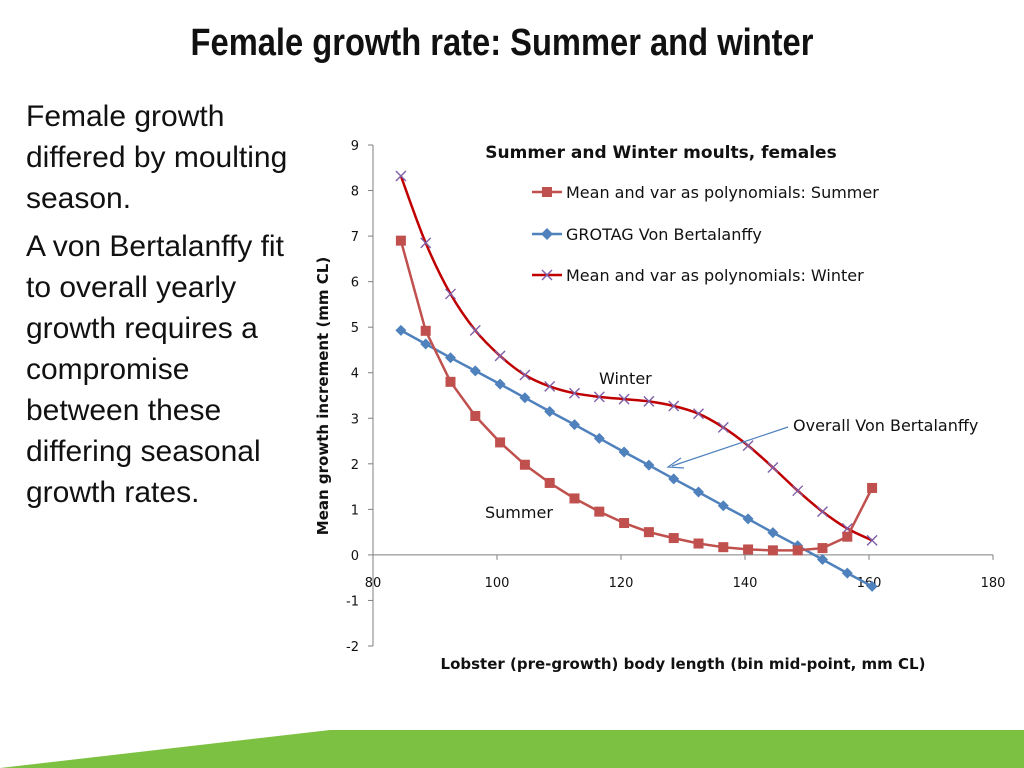 The image size is (1024, 768). What do you see at coordinates (745, 583) in the screenshot?
I see `x-tick-label: 140` at bounding box center [745, 583].